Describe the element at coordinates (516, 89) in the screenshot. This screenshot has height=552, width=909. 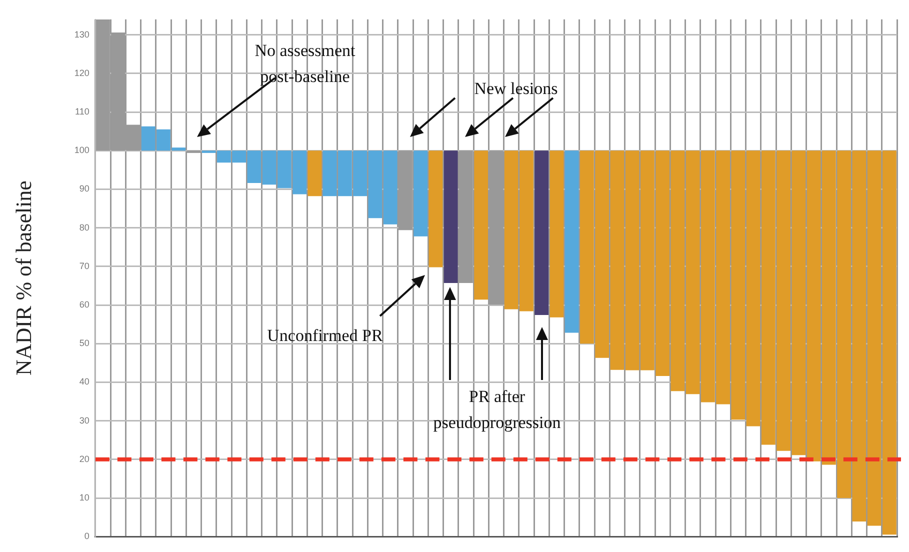
I see `annotation: New lesions` at that location.